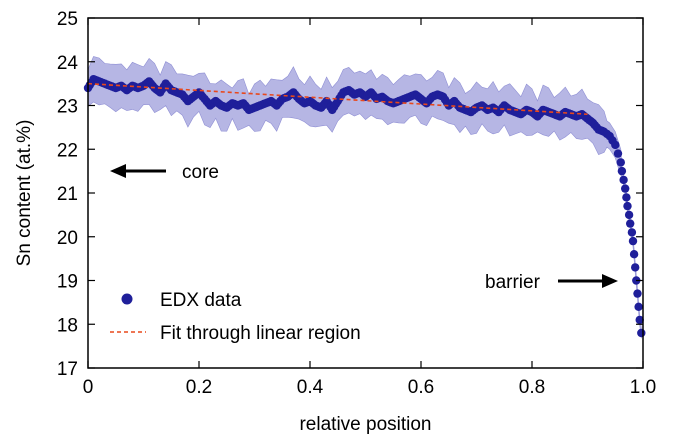  I want to click on y-tick-label: 19, so click(67, 282).